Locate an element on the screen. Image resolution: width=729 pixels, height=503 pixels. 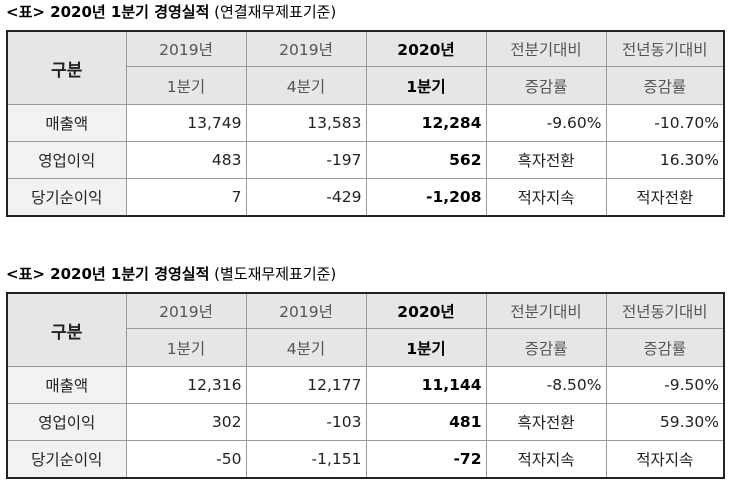
table-title: <표> 2020년 1분기 경영실적 (연결재무제표기준) is located at coordinates (365, 12).